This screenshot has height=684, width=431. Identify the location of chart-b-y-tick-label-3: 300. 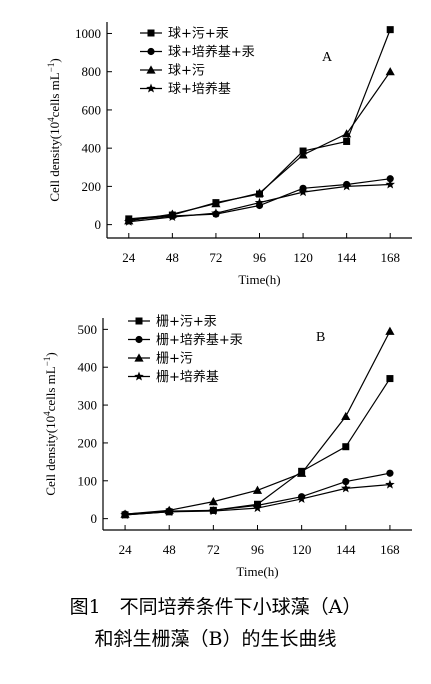
(88, 405).